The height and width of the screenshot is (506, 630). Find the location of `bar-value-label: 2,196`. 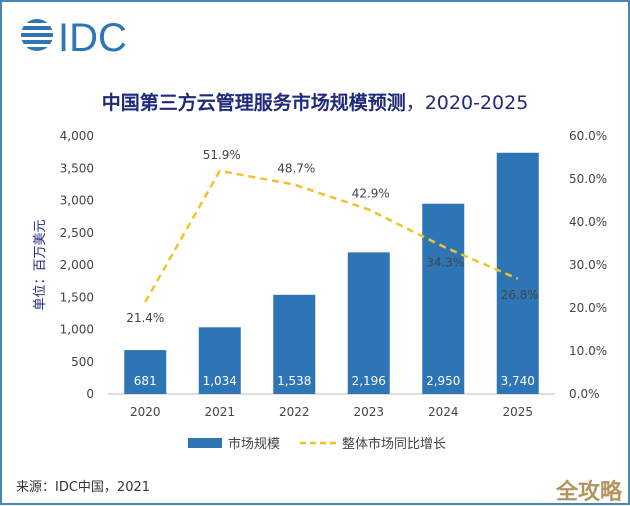

bar-value-label: 2,196 is located at coordinates (369, 381).